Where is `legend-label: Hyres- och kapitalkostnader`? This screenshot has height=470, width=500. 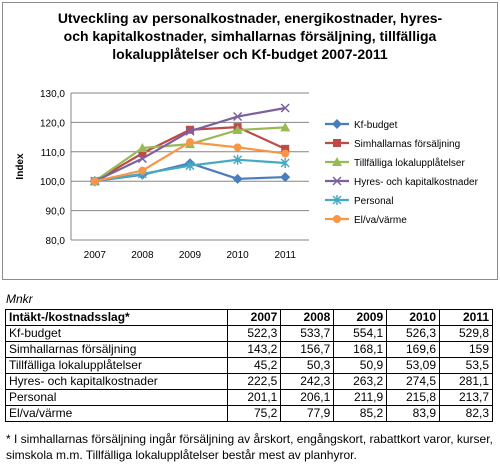
legend-label: Hyres- och kapitalkostnader is located at coordinates (416, 182).